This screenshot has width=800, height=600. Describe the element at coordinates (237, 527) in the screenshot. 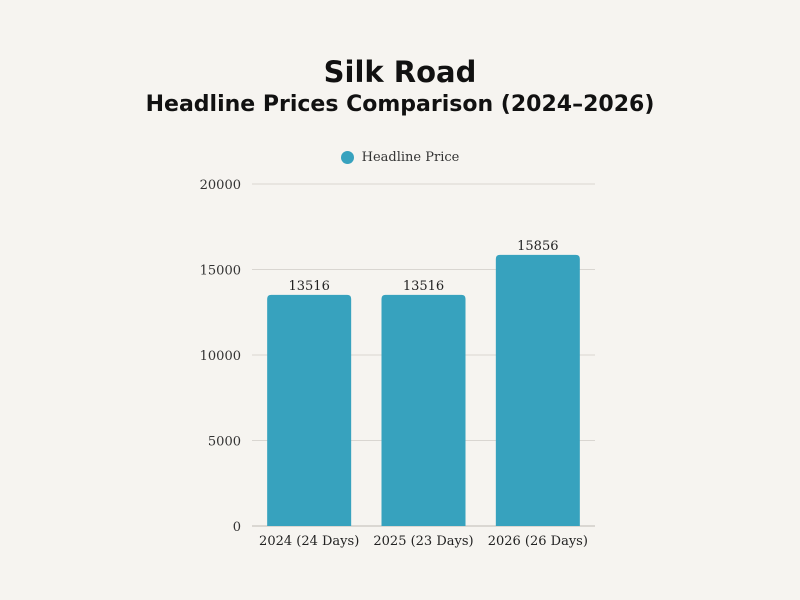

I see `y-tick-label: 0` at that location.